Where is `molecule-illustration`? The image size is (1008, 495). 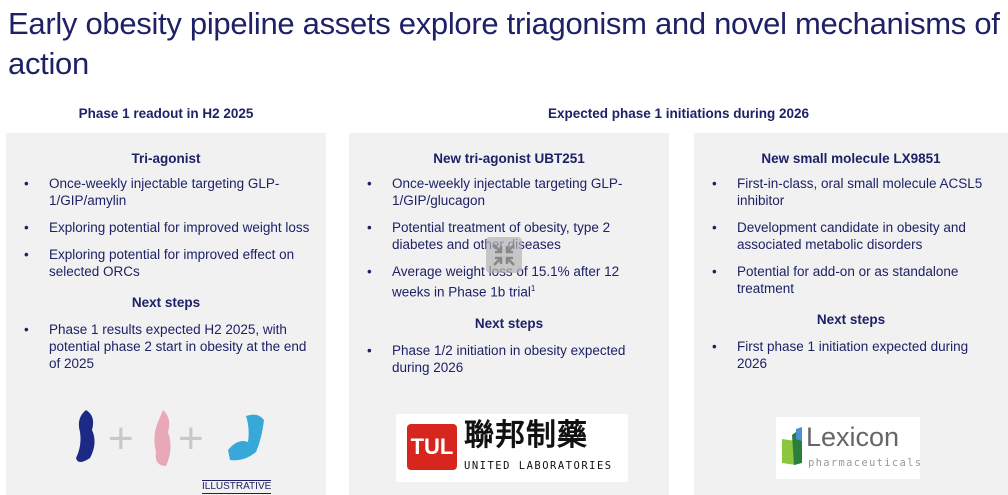 molecule-illustration is located at coordinates (170, 438).